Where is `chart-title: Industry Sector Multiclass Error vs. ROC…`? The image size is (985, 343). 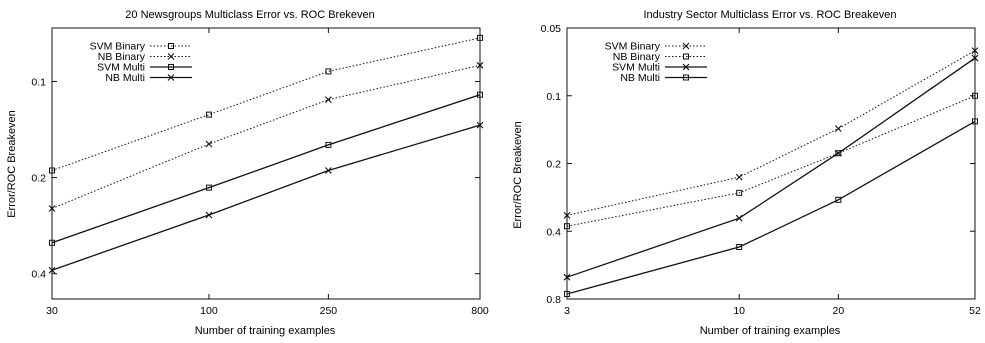
chart-title: Industry Sector Multiclass Error vs. ROC… is located at coordinates (769, 15).